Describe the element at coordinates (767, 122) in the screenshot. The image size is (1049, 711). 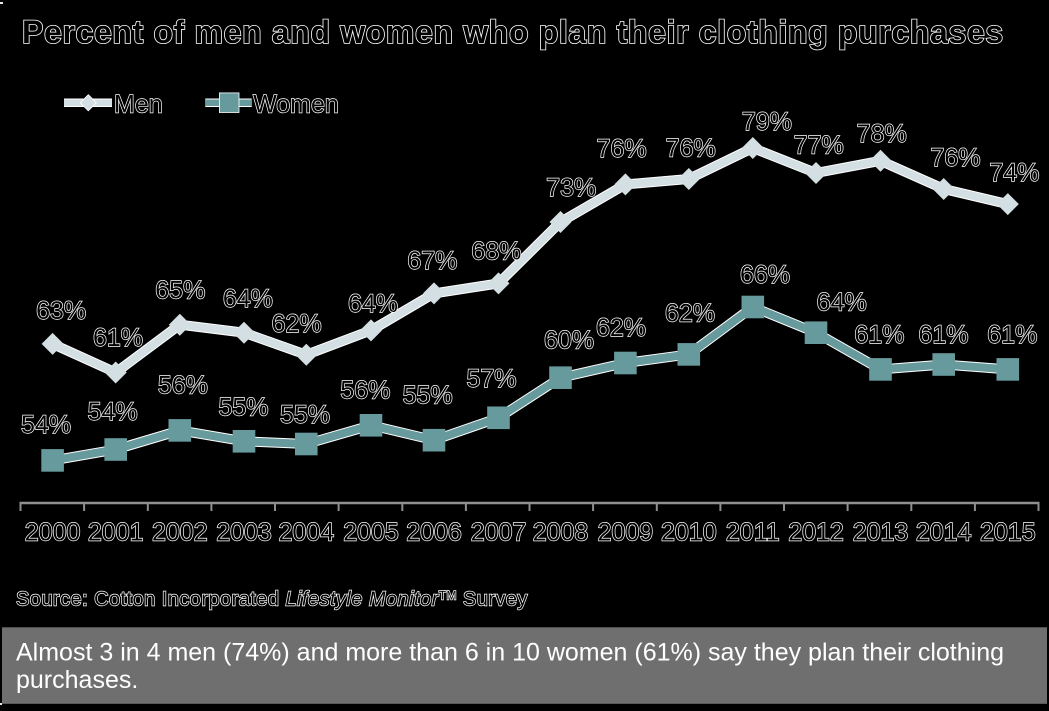
I see `svg-text: 79%` at that location.